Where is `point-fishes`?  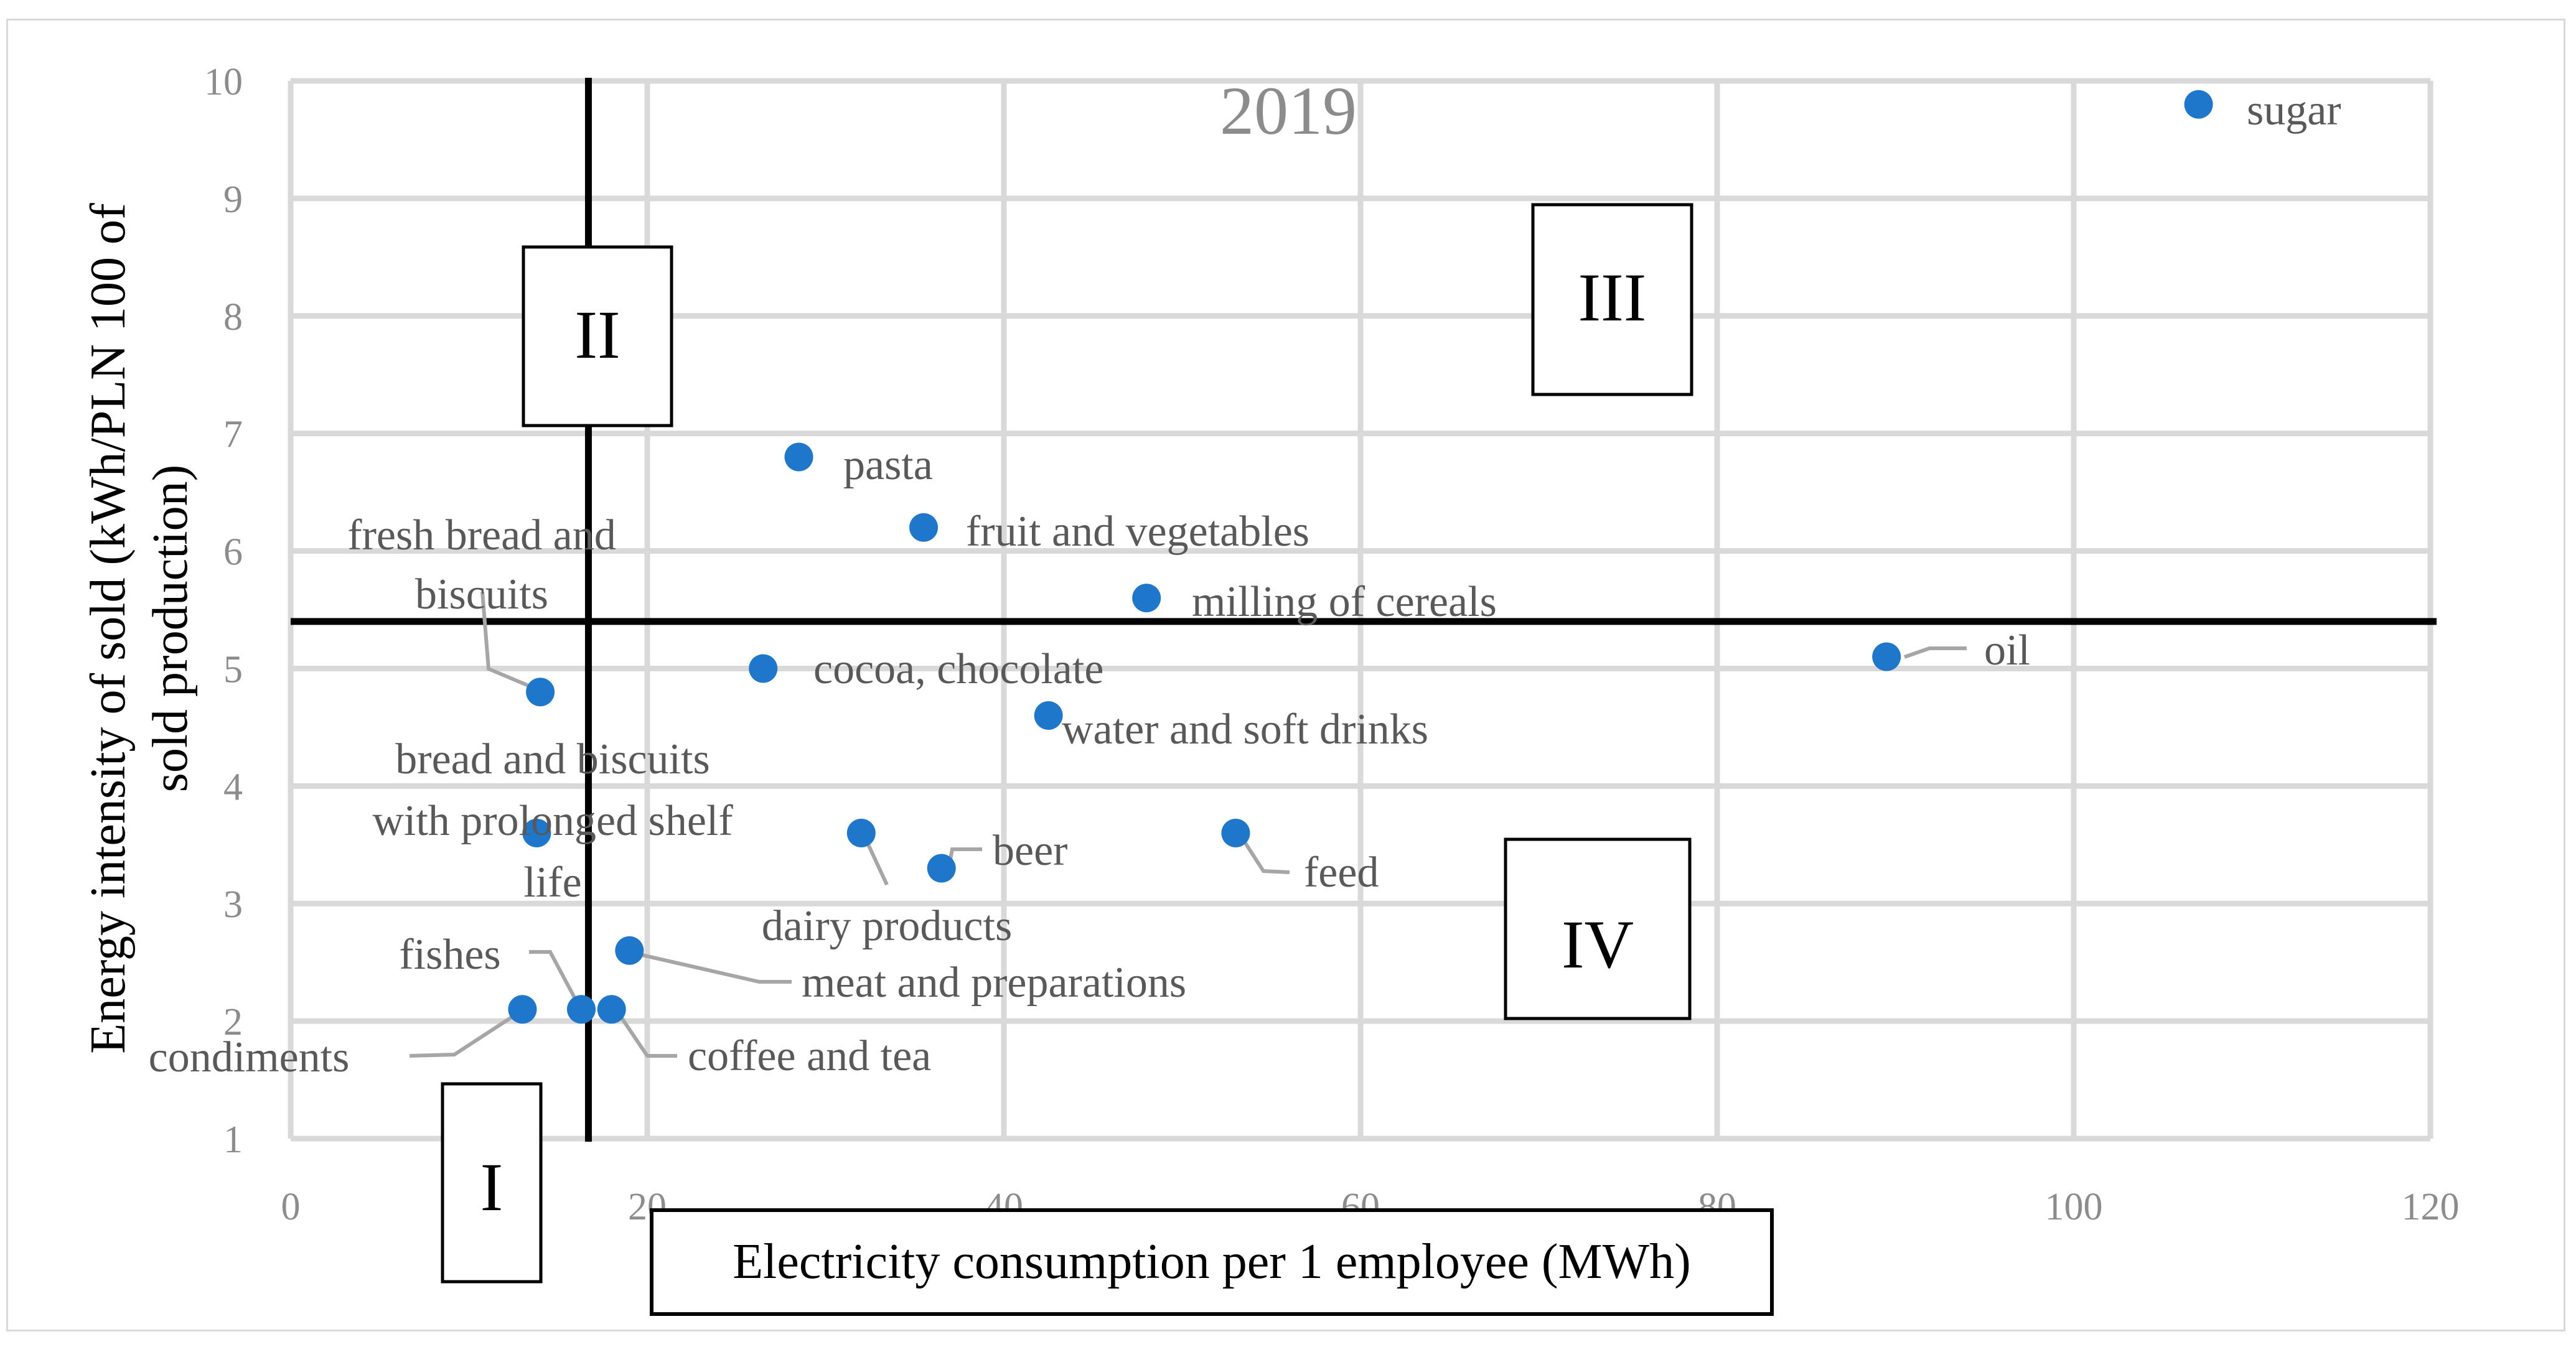 point-fishes is located at coordinates (581, 1009).